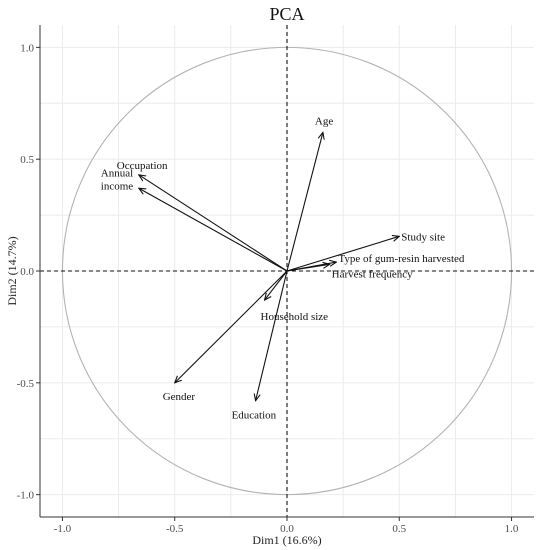 This screenshot has width=541, height=550. I want to click on vector-annual-income, so click(213, 230).